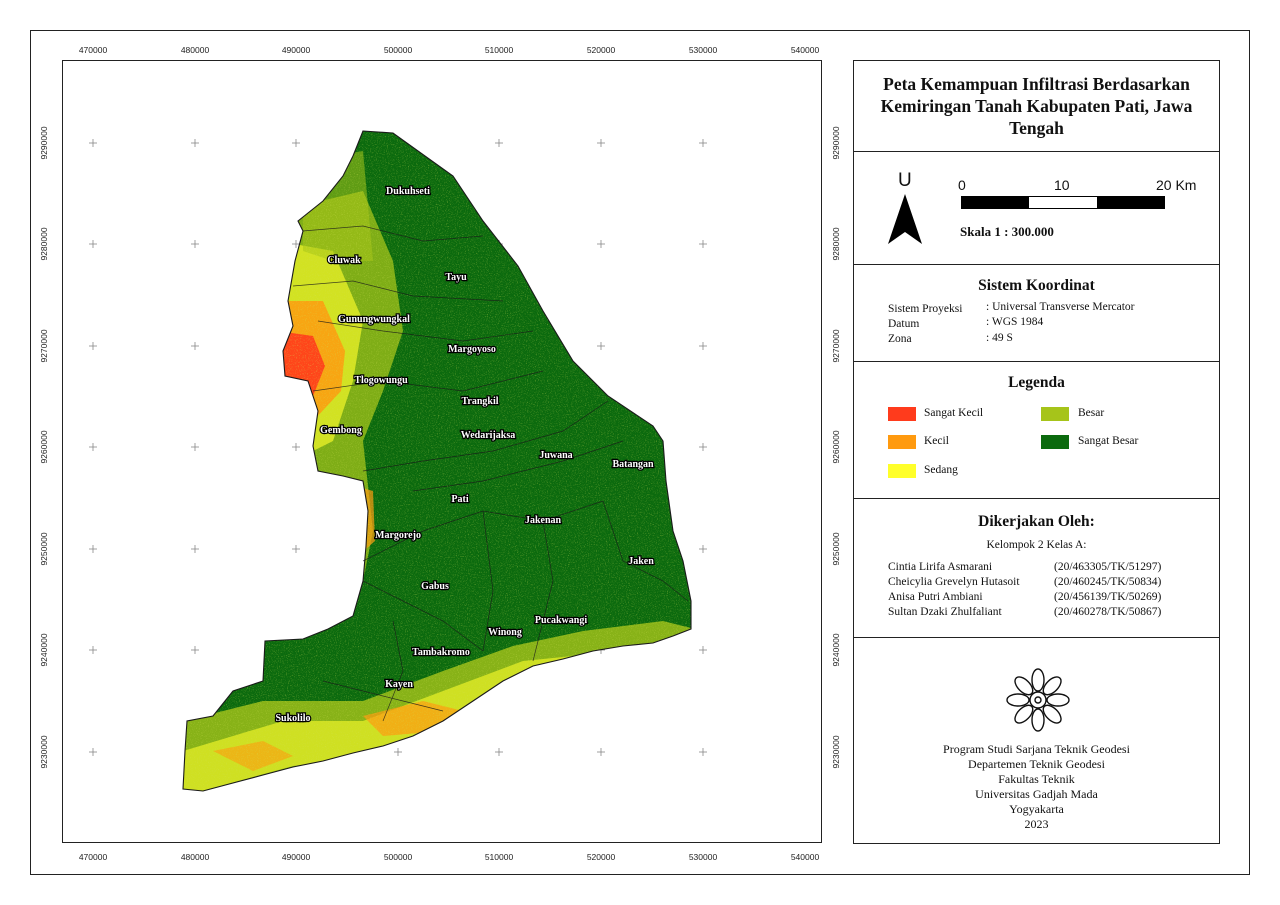  What do you see at coordinates (435, 586) in the screenshot?
I see `place-label-gabus: Gabus` at bounding box center [435, 586].